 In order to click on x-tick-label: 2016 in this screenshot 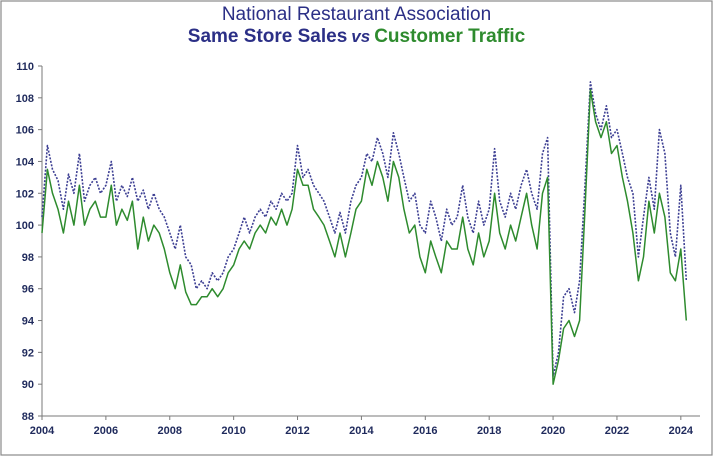, I will do `click(425, 431)`.